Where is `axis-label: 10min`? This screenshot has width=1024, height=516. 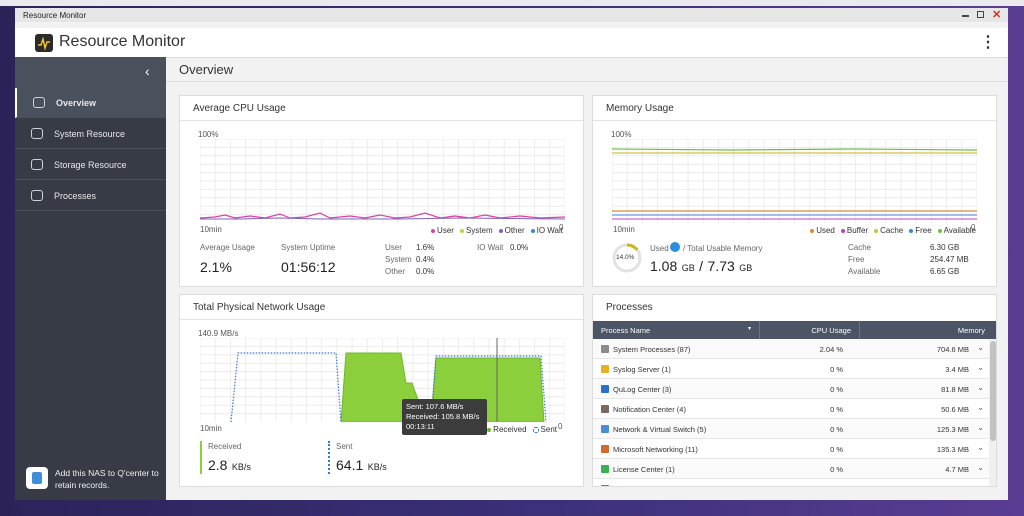 axis-label: 10min is located at coordinates (211, 229).